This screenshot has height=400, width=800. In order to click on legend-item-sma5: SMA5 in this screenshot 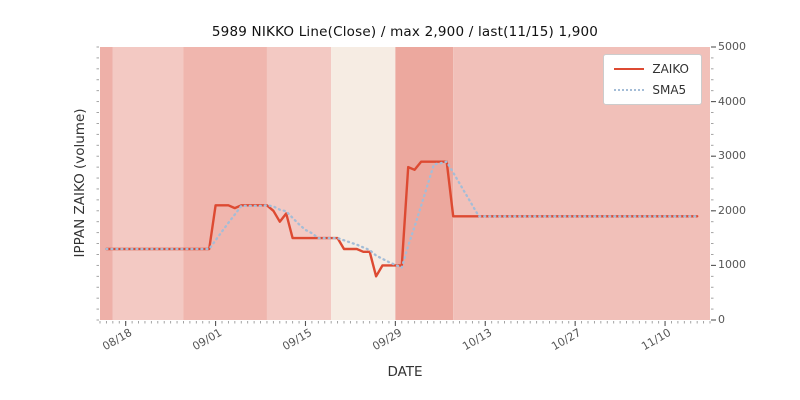, I will do `click(651, 90)`.